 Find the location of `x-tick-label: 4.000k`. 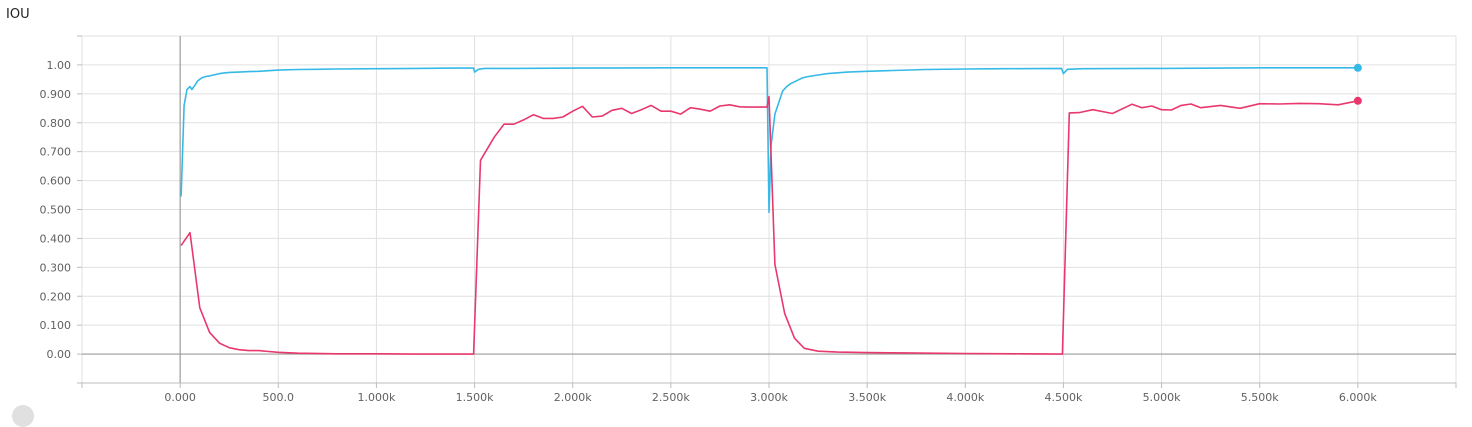

x-tick-label: 4.000k is located at coordinates (965, 397).